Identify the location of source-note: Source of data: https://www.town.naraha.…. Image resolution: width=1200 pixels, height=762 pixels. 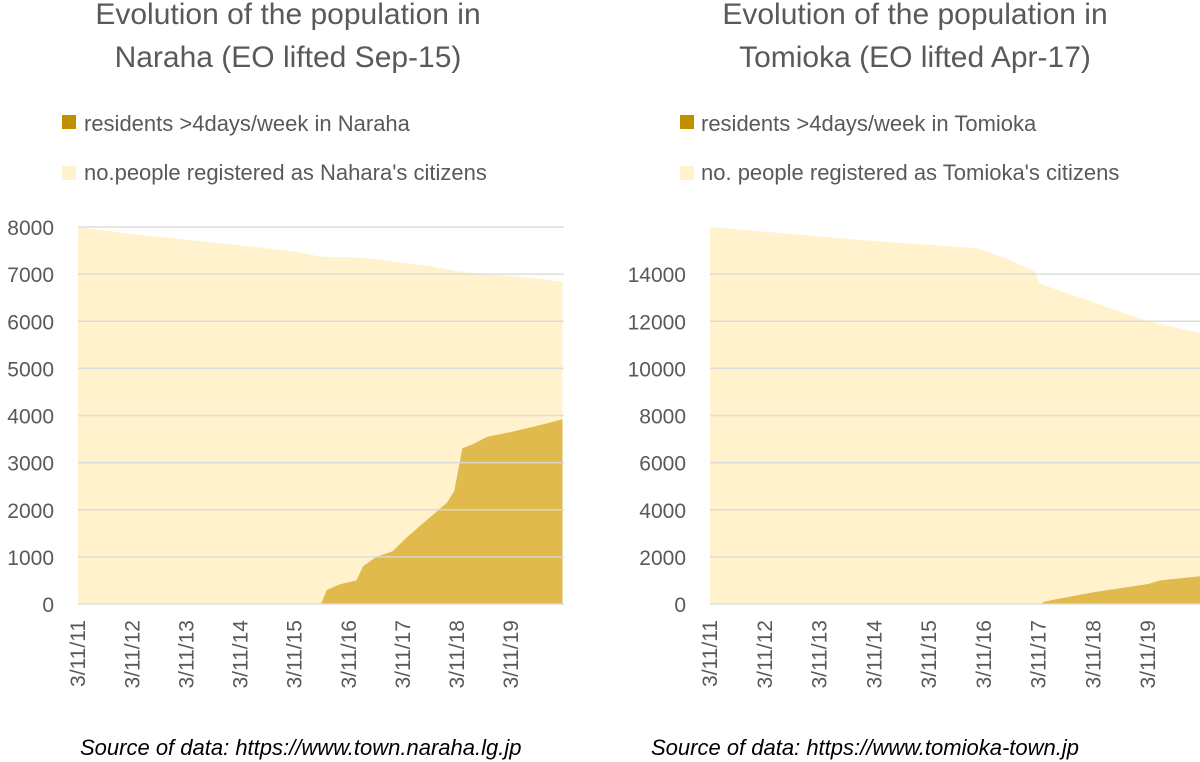
(300, 747).